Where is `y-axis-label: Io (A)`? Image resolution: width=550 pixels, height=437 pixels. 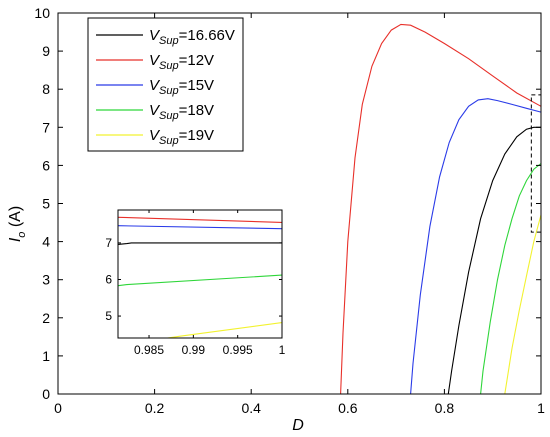
y-axis-label: Io (A) is located at coordinates (17, 224).